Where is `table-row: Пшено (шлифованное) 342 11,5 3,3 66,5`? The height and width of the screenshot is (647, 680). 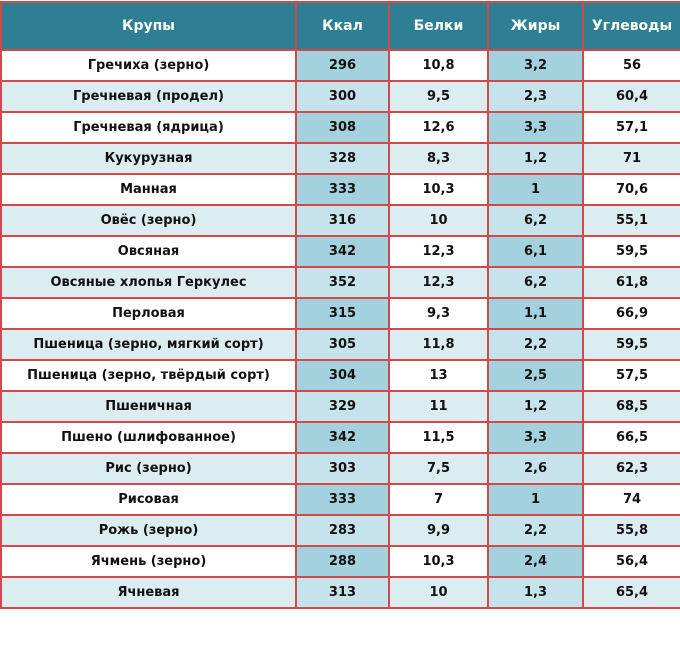 table-row: Пшено (шлифованное) 342 11,5 3,3 66,5 is located at coordinates (340, 437).